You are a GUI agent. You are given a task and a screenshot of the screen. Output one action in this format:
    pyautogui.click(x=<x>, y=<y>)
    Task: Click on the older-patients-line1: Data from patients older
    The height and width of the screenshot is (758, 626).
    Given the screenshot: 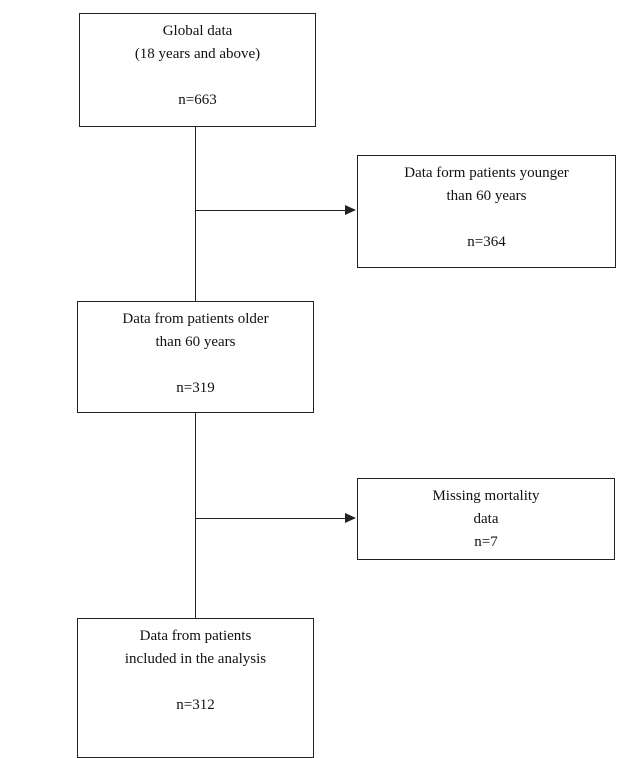 What is the action you would take?
    pyautogui.click(x=195, y=319)
    